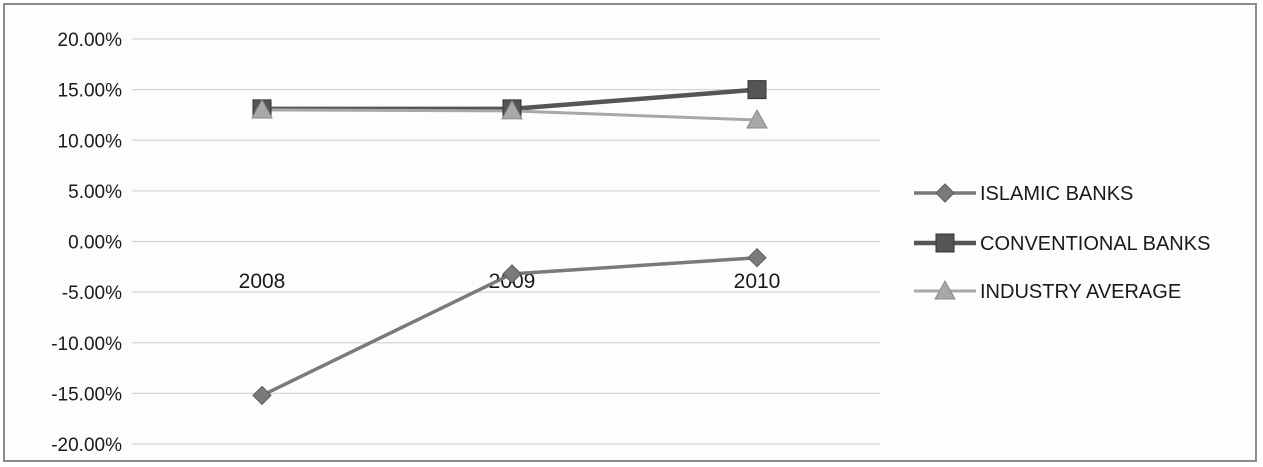  Describe the element at coordinates (92, 293) in the screenshot. I see `y-tick-label: -5.00%` at that location.